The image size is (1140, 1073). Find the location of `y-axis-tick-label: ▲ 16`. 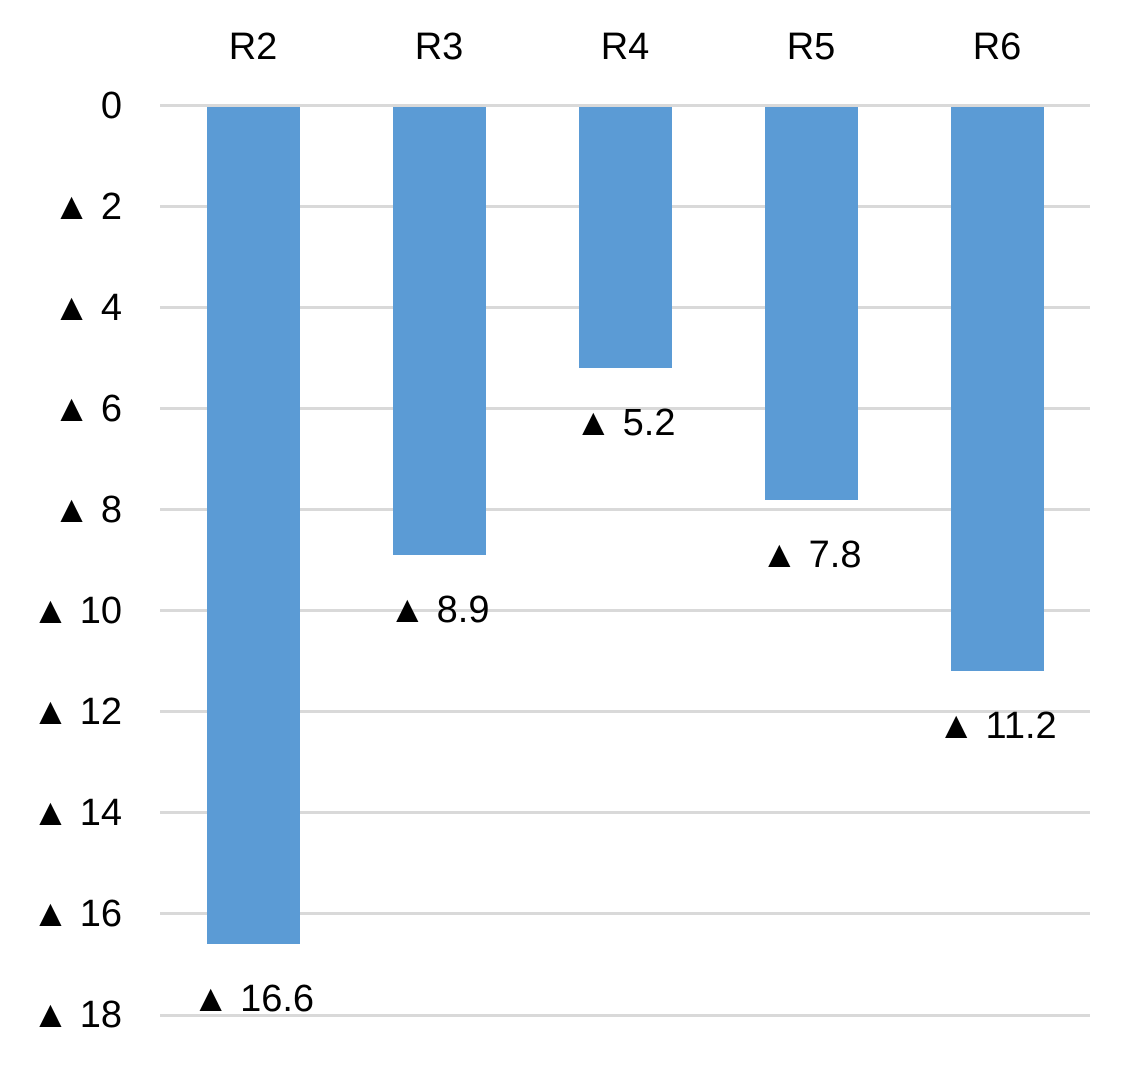

y-axis-tick-label: ▲ 16 is located at coordinates (76, 913).